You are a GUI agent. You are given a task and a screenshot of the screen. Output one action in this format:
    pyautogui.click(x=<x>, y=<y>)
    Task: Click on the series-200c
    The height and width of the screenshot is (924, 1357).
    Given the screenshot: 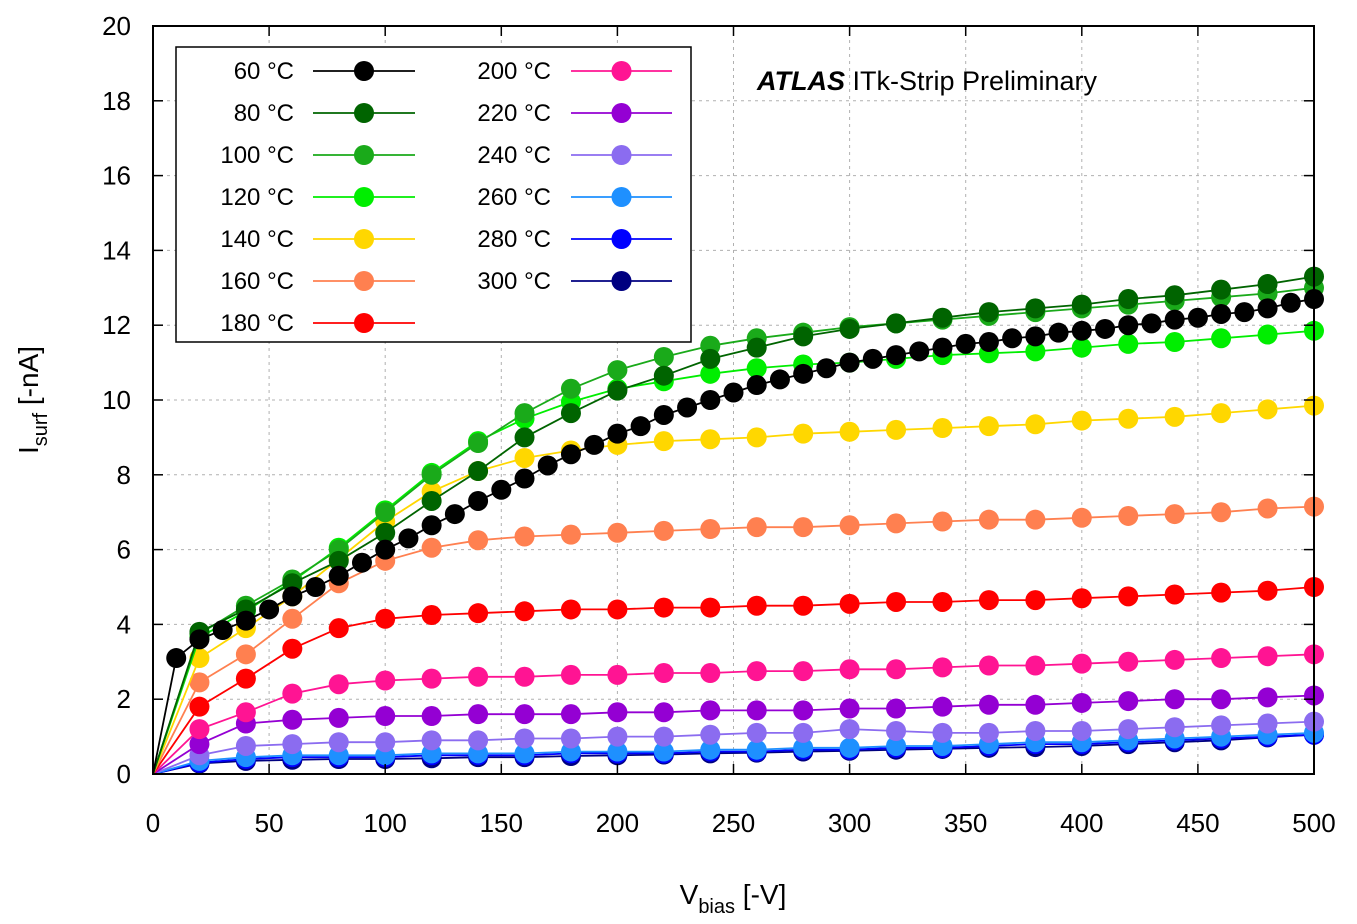 What is the action you would take?
    pyautogui.click(x=738, y=709)
    